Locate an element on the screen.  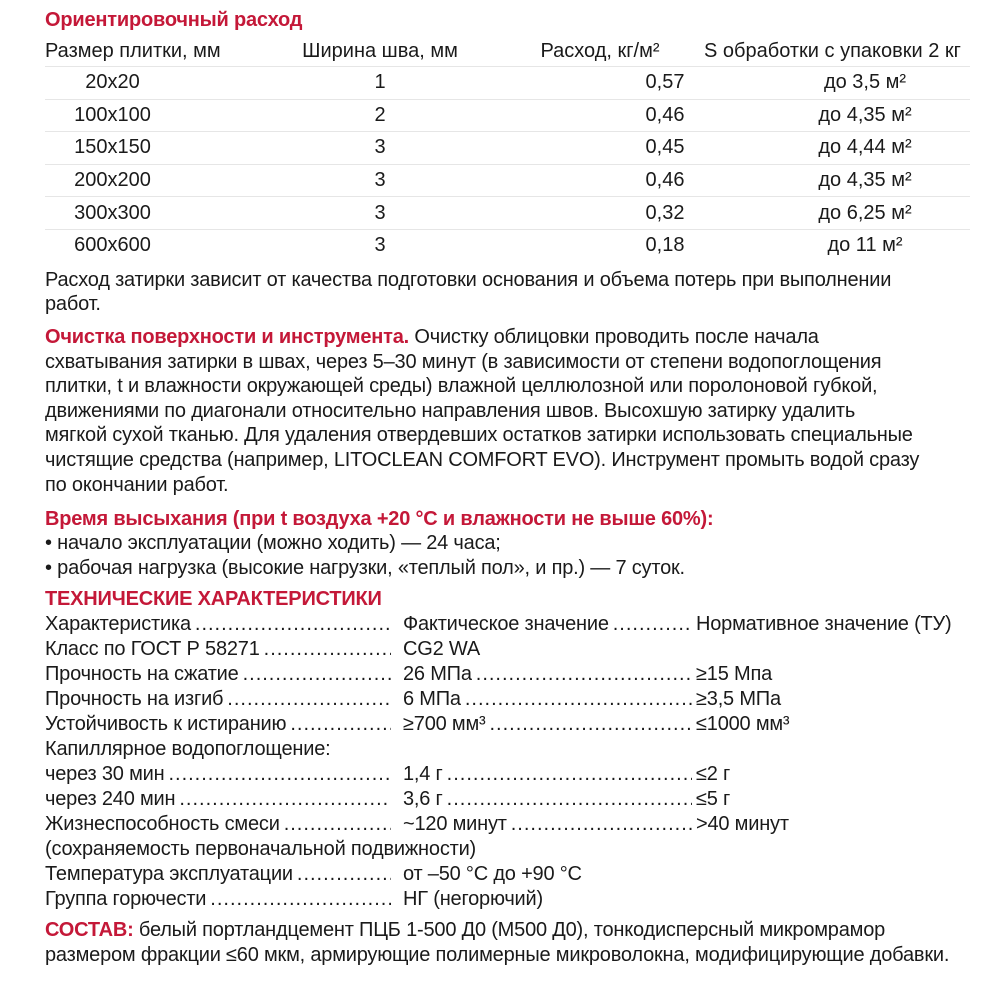
spec-norm-text: ≥15 Мпа is located at coordinates (734, 674).